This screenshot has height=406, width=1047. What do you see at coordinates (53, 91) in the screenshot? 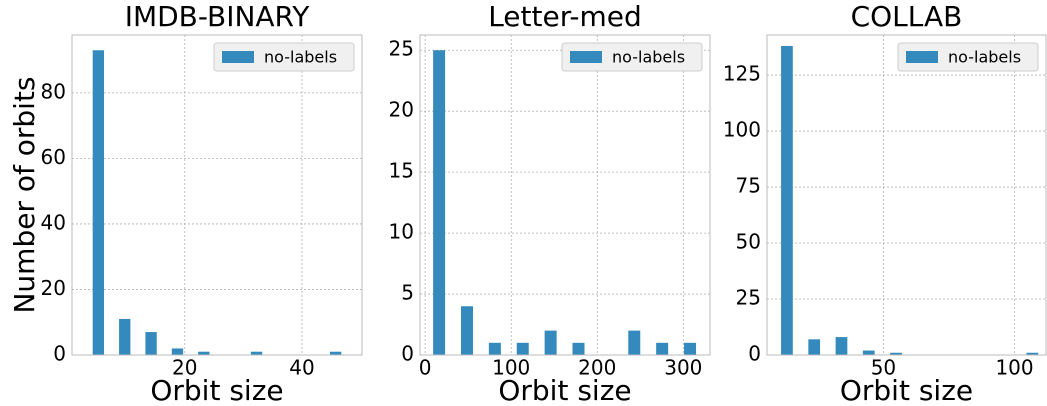
I see `y-tick-label: 80` at bounding box center [53, 91].